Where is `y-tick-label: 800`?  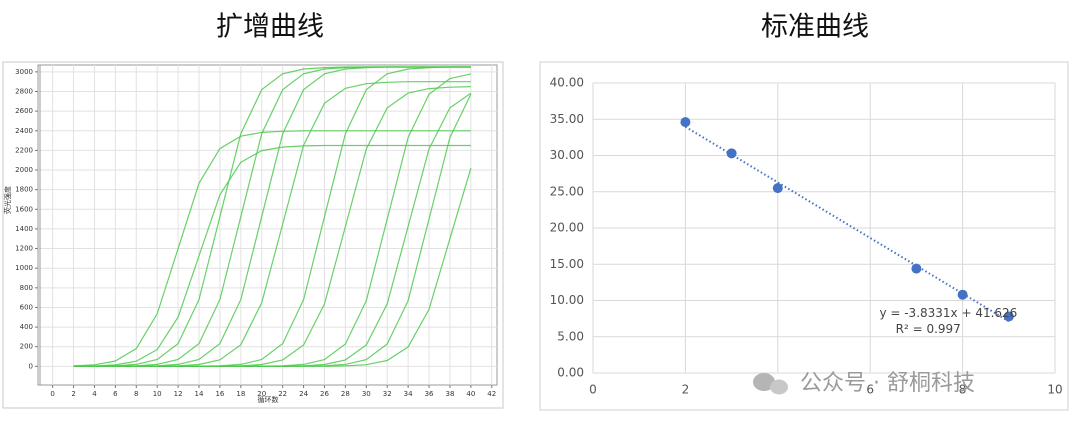
y-tick-label: 800 is located at coordinates (26, 288).